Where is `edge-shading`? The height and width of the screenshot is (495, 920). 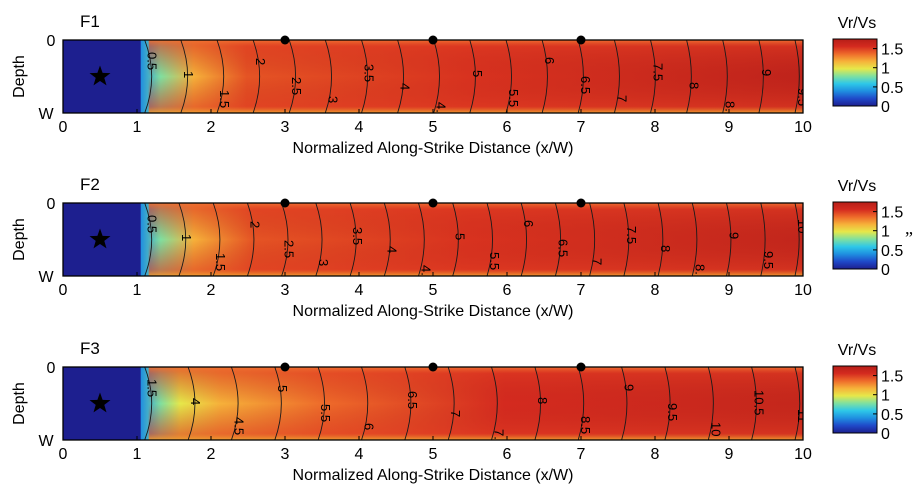
edge-shading is located at coordinates (475, 403).